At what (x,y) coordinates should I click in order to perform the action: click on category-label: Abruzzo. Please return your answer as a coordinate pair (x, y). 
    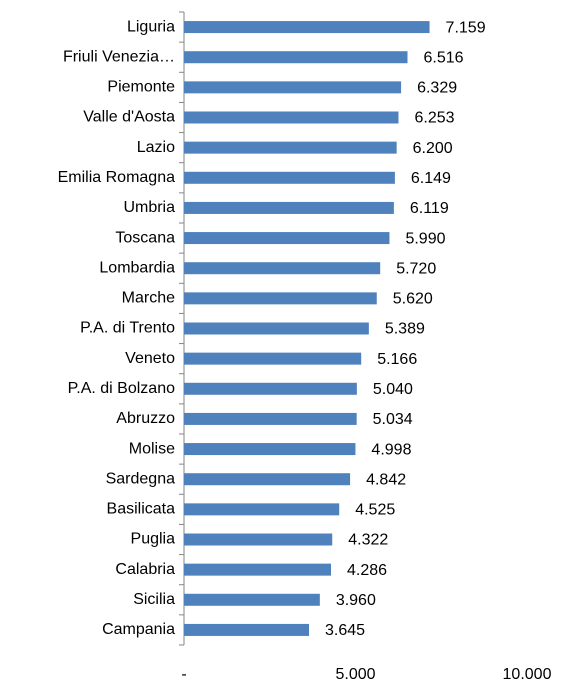
    Looking at the image, I should click on (145, 418).